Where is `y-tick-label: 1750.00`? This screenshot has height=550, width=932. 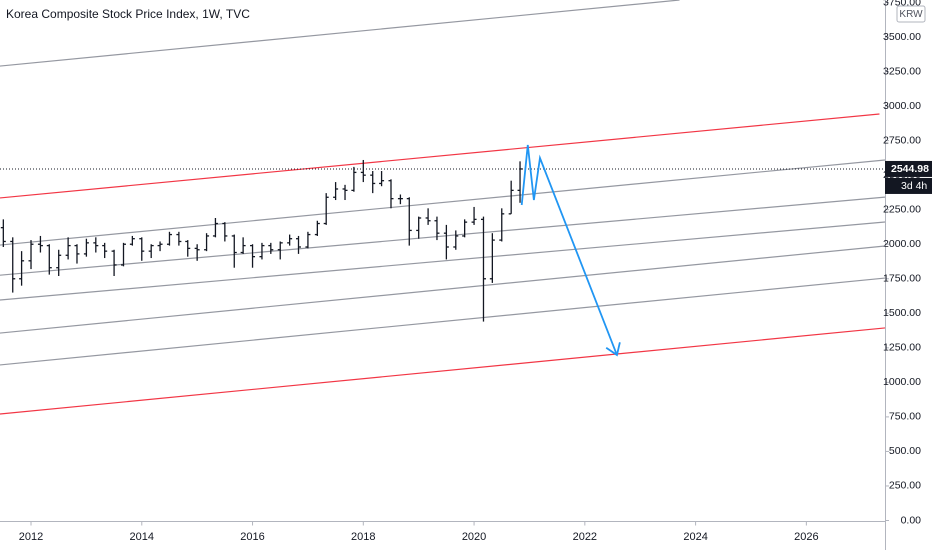
y-tick-label: 1750.00 is located at coordinates (902, 279).